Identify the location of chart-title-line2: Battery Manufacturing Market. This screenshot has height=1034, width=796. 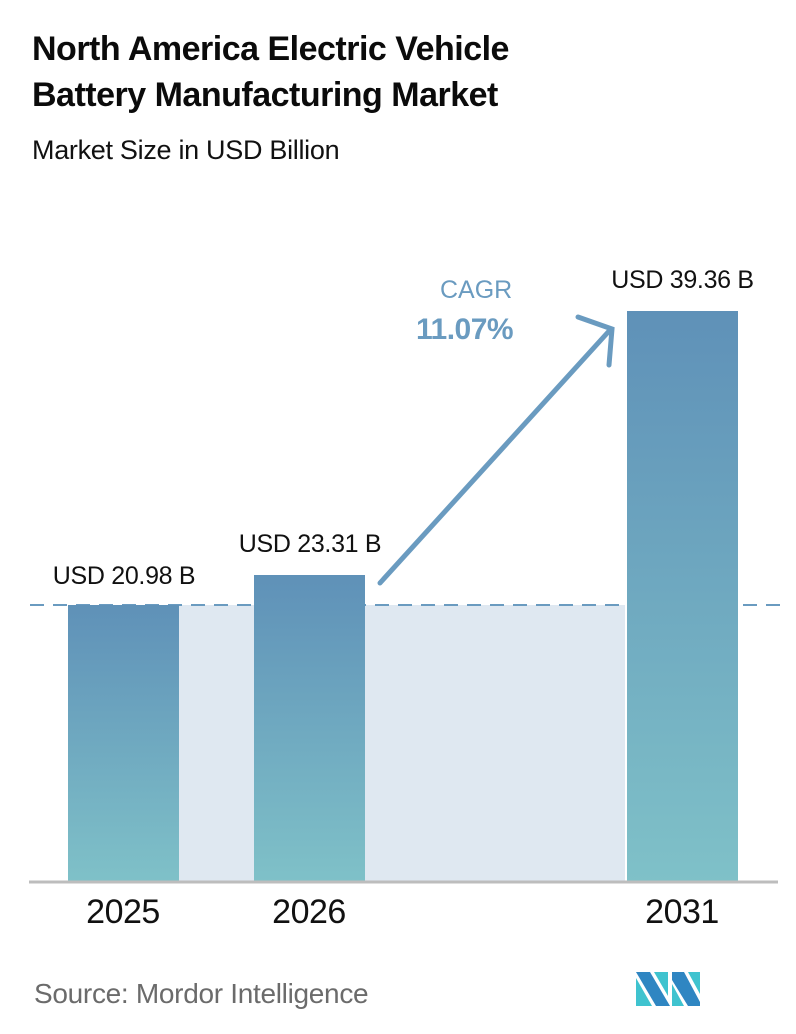
(265, 95).